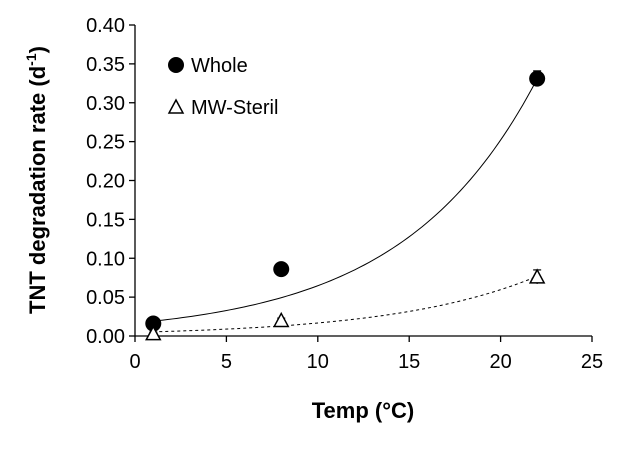  Describe the element at coordinates (37, 190) in the screenshot. I see `y-axis-title-main: TNT degradation rate (d` at that location.